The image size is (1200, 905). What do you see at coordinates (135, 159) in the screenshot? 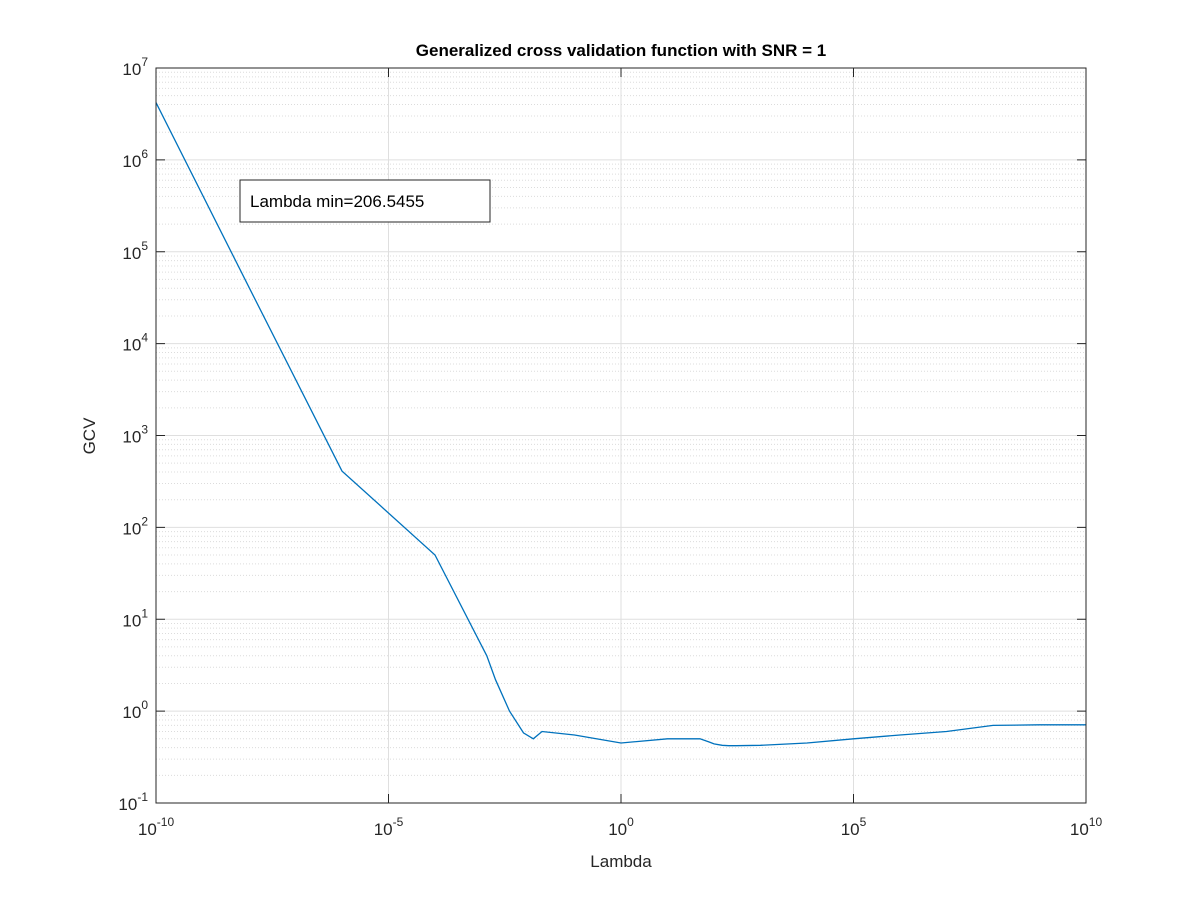
I see `y-tick-label: 10⁶` at bounding box center [135, 159].